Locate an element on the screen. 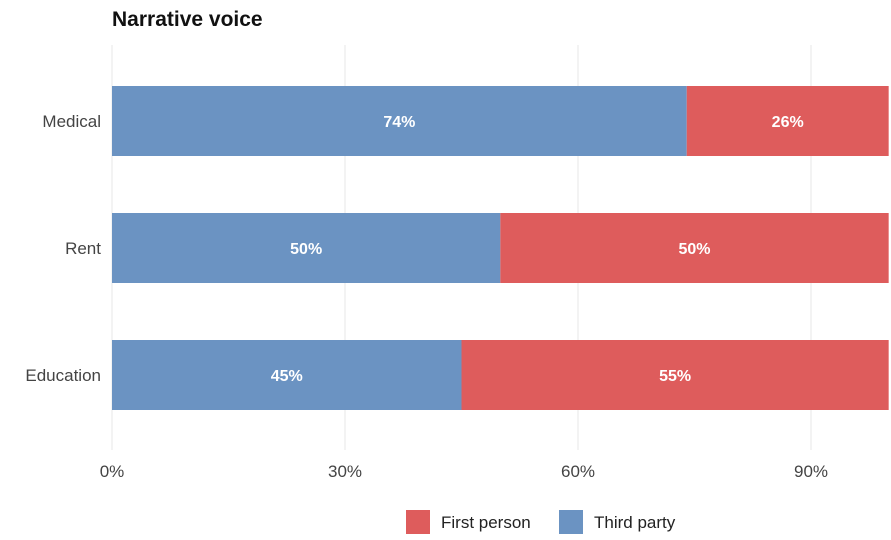  bar-label-rent-first-person: 50% is located at coordinates (694, 249).